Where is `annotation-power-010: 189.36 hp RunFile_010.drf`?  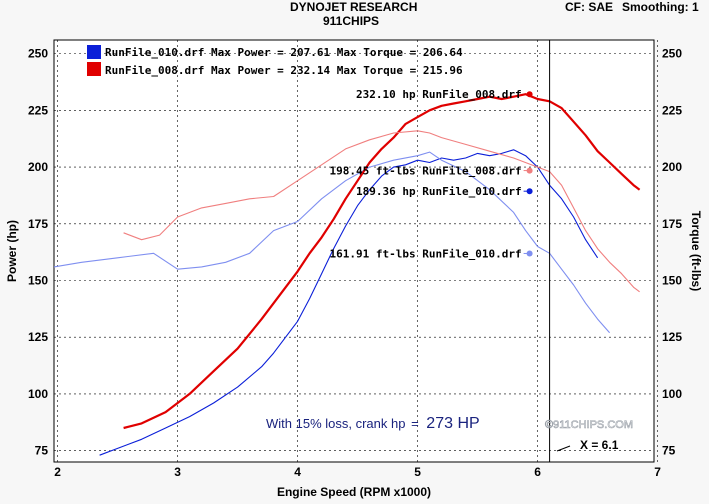 annotation-power-010: 189.36 hp RunFile_010.drf is located at coordinates (439, 191).